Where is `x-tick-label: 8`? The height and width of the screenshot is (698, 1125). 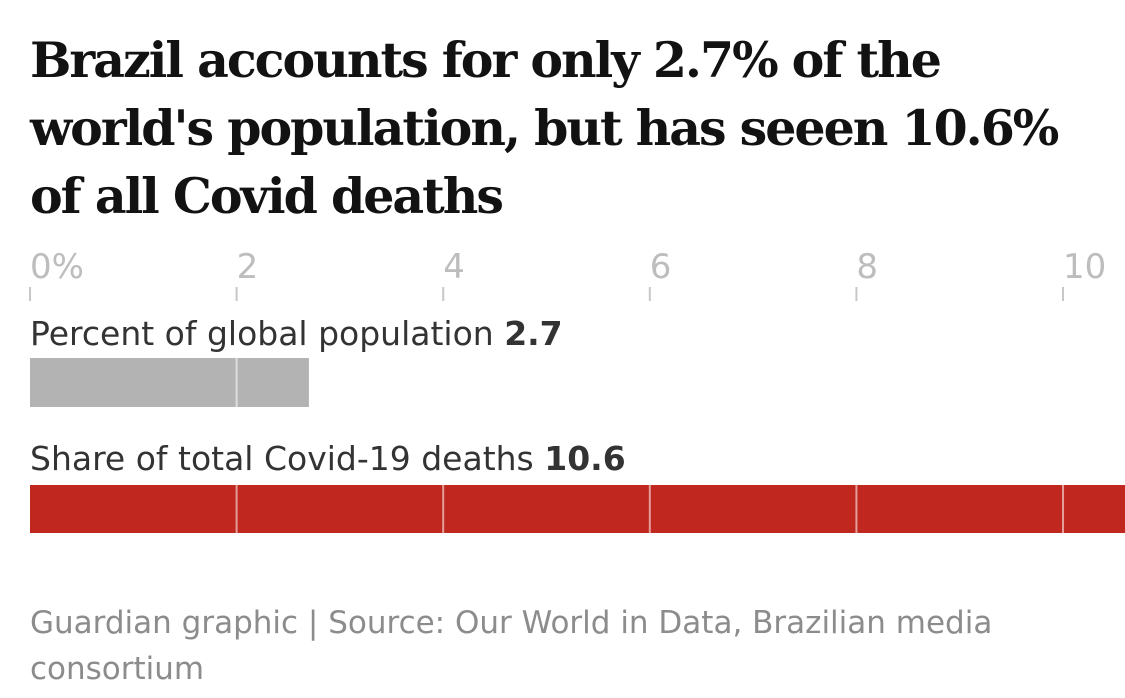
x-tick-label: 8 is located at coordinates (867, 267).